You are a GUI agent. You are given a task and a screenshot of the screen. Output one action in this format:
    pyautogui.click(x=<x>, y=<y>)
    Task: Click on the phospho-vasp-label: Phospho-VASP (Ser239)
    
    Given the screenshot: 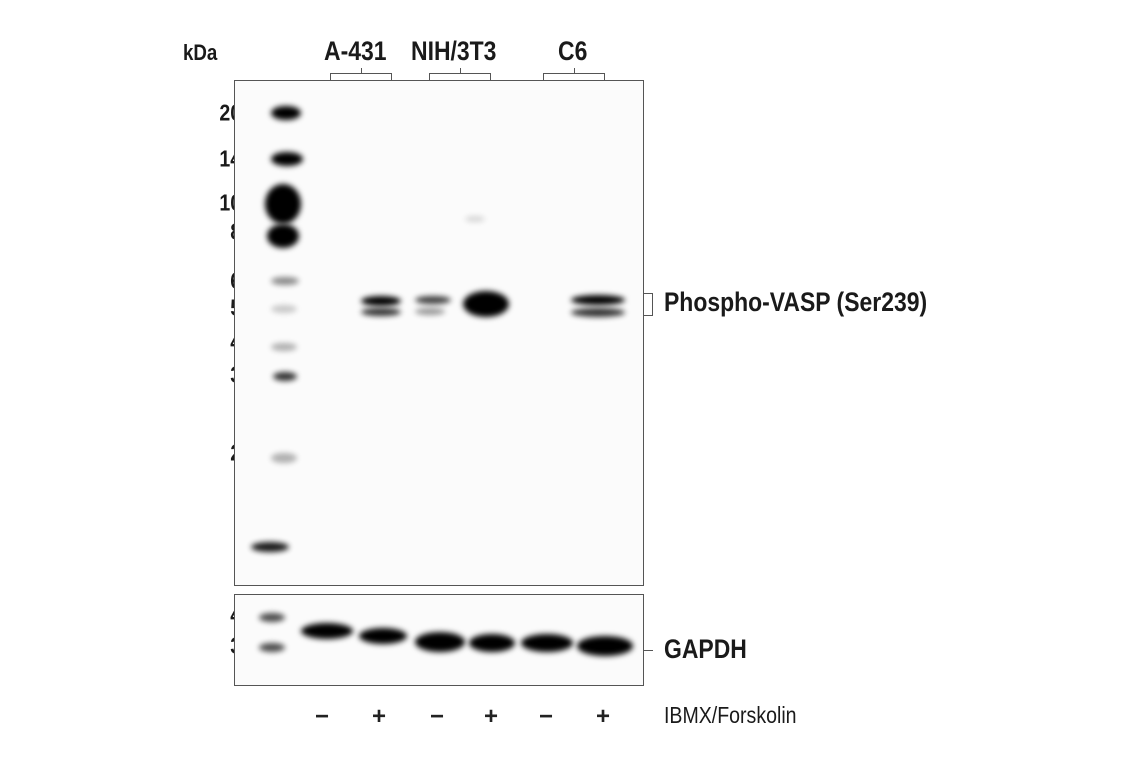 What is the action you would take?
    pyautogui.click(x=796, y=302)
    